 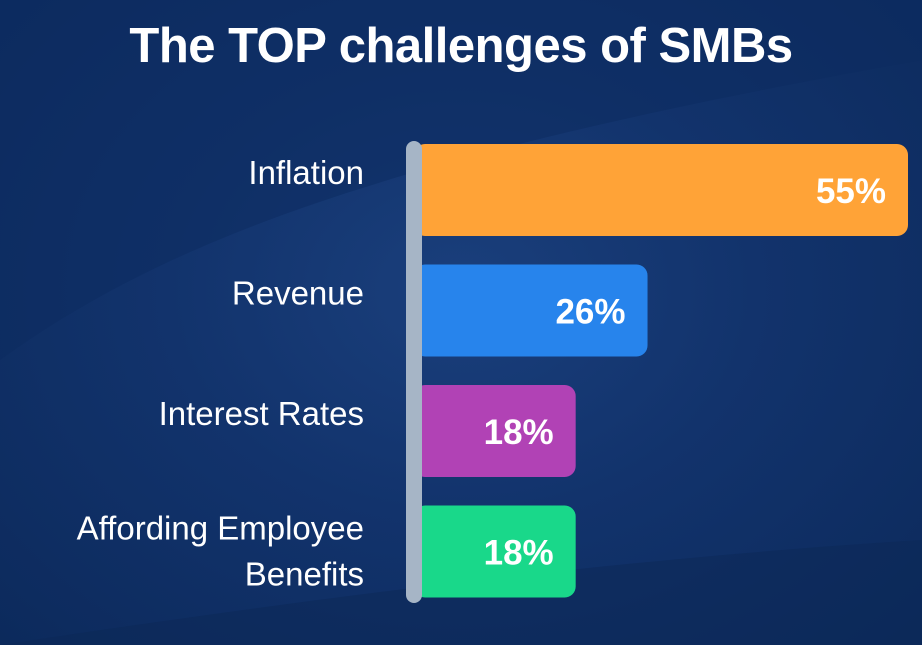 I want to click on bar-interest-rates, so click(x=495, y=431).